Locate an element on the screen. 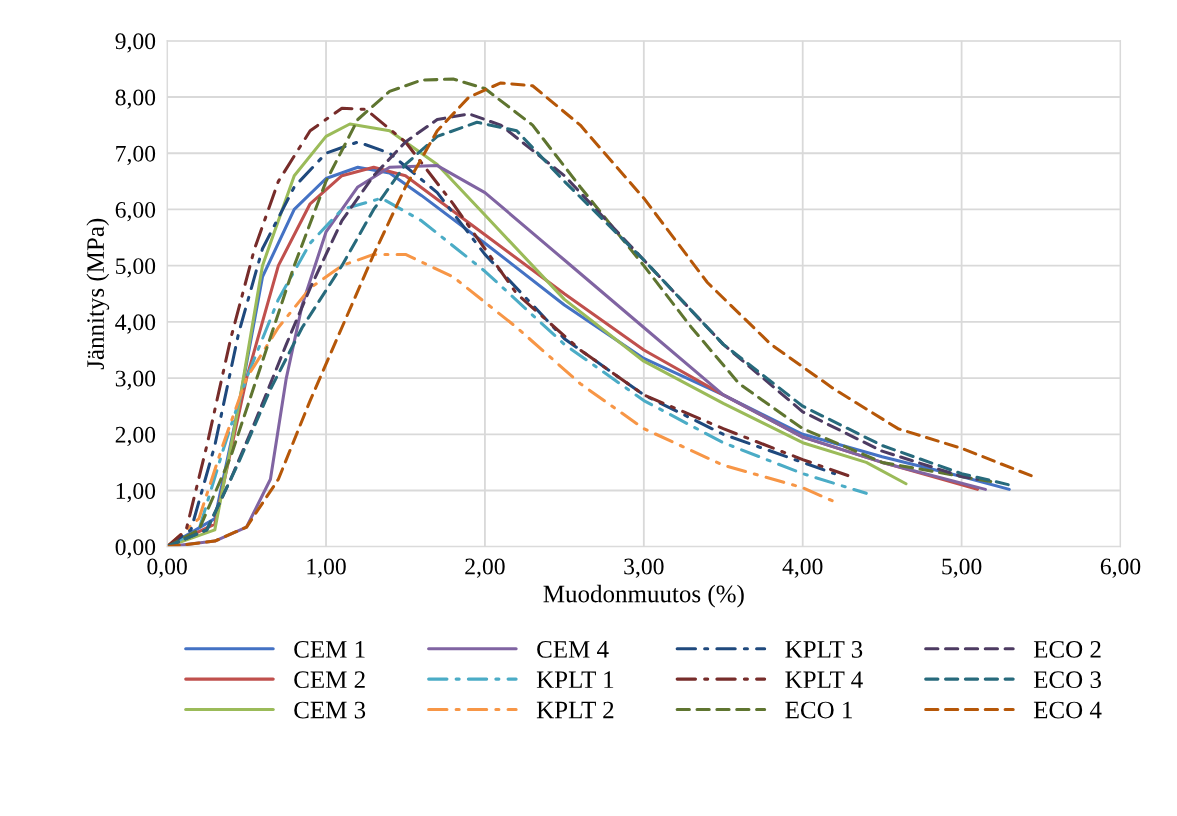  y-tick-label: 6,00 is located at coordinates (135, 211).